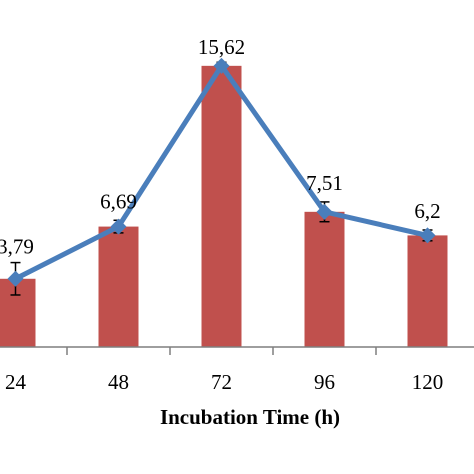 The height and width of the screenshot is (474, 474). I want to click on data-label-72: 15,62, so click(221, 47).